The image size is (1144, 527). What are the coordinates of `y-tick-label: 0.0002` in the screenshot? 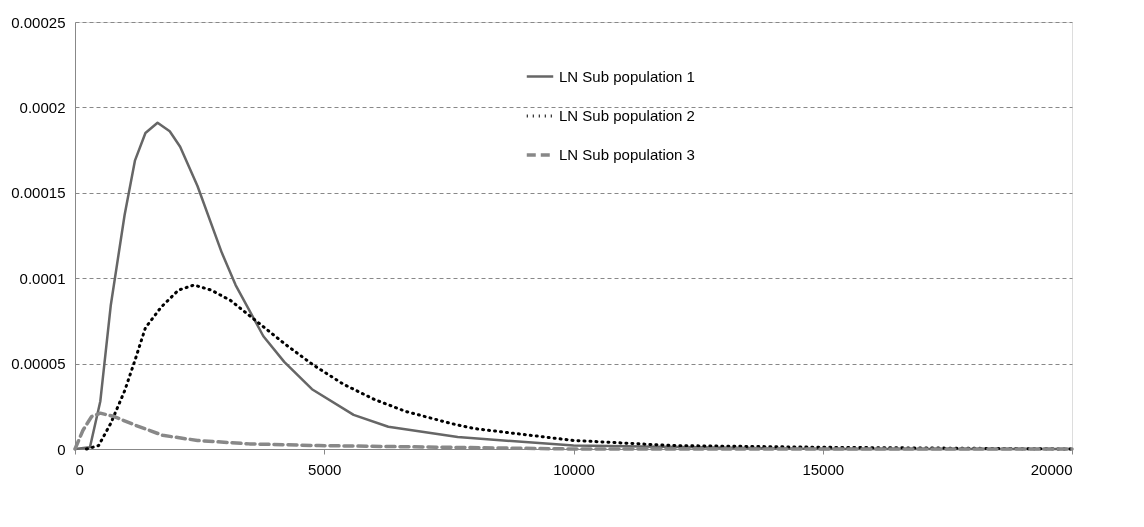 It's located at (42, 107).